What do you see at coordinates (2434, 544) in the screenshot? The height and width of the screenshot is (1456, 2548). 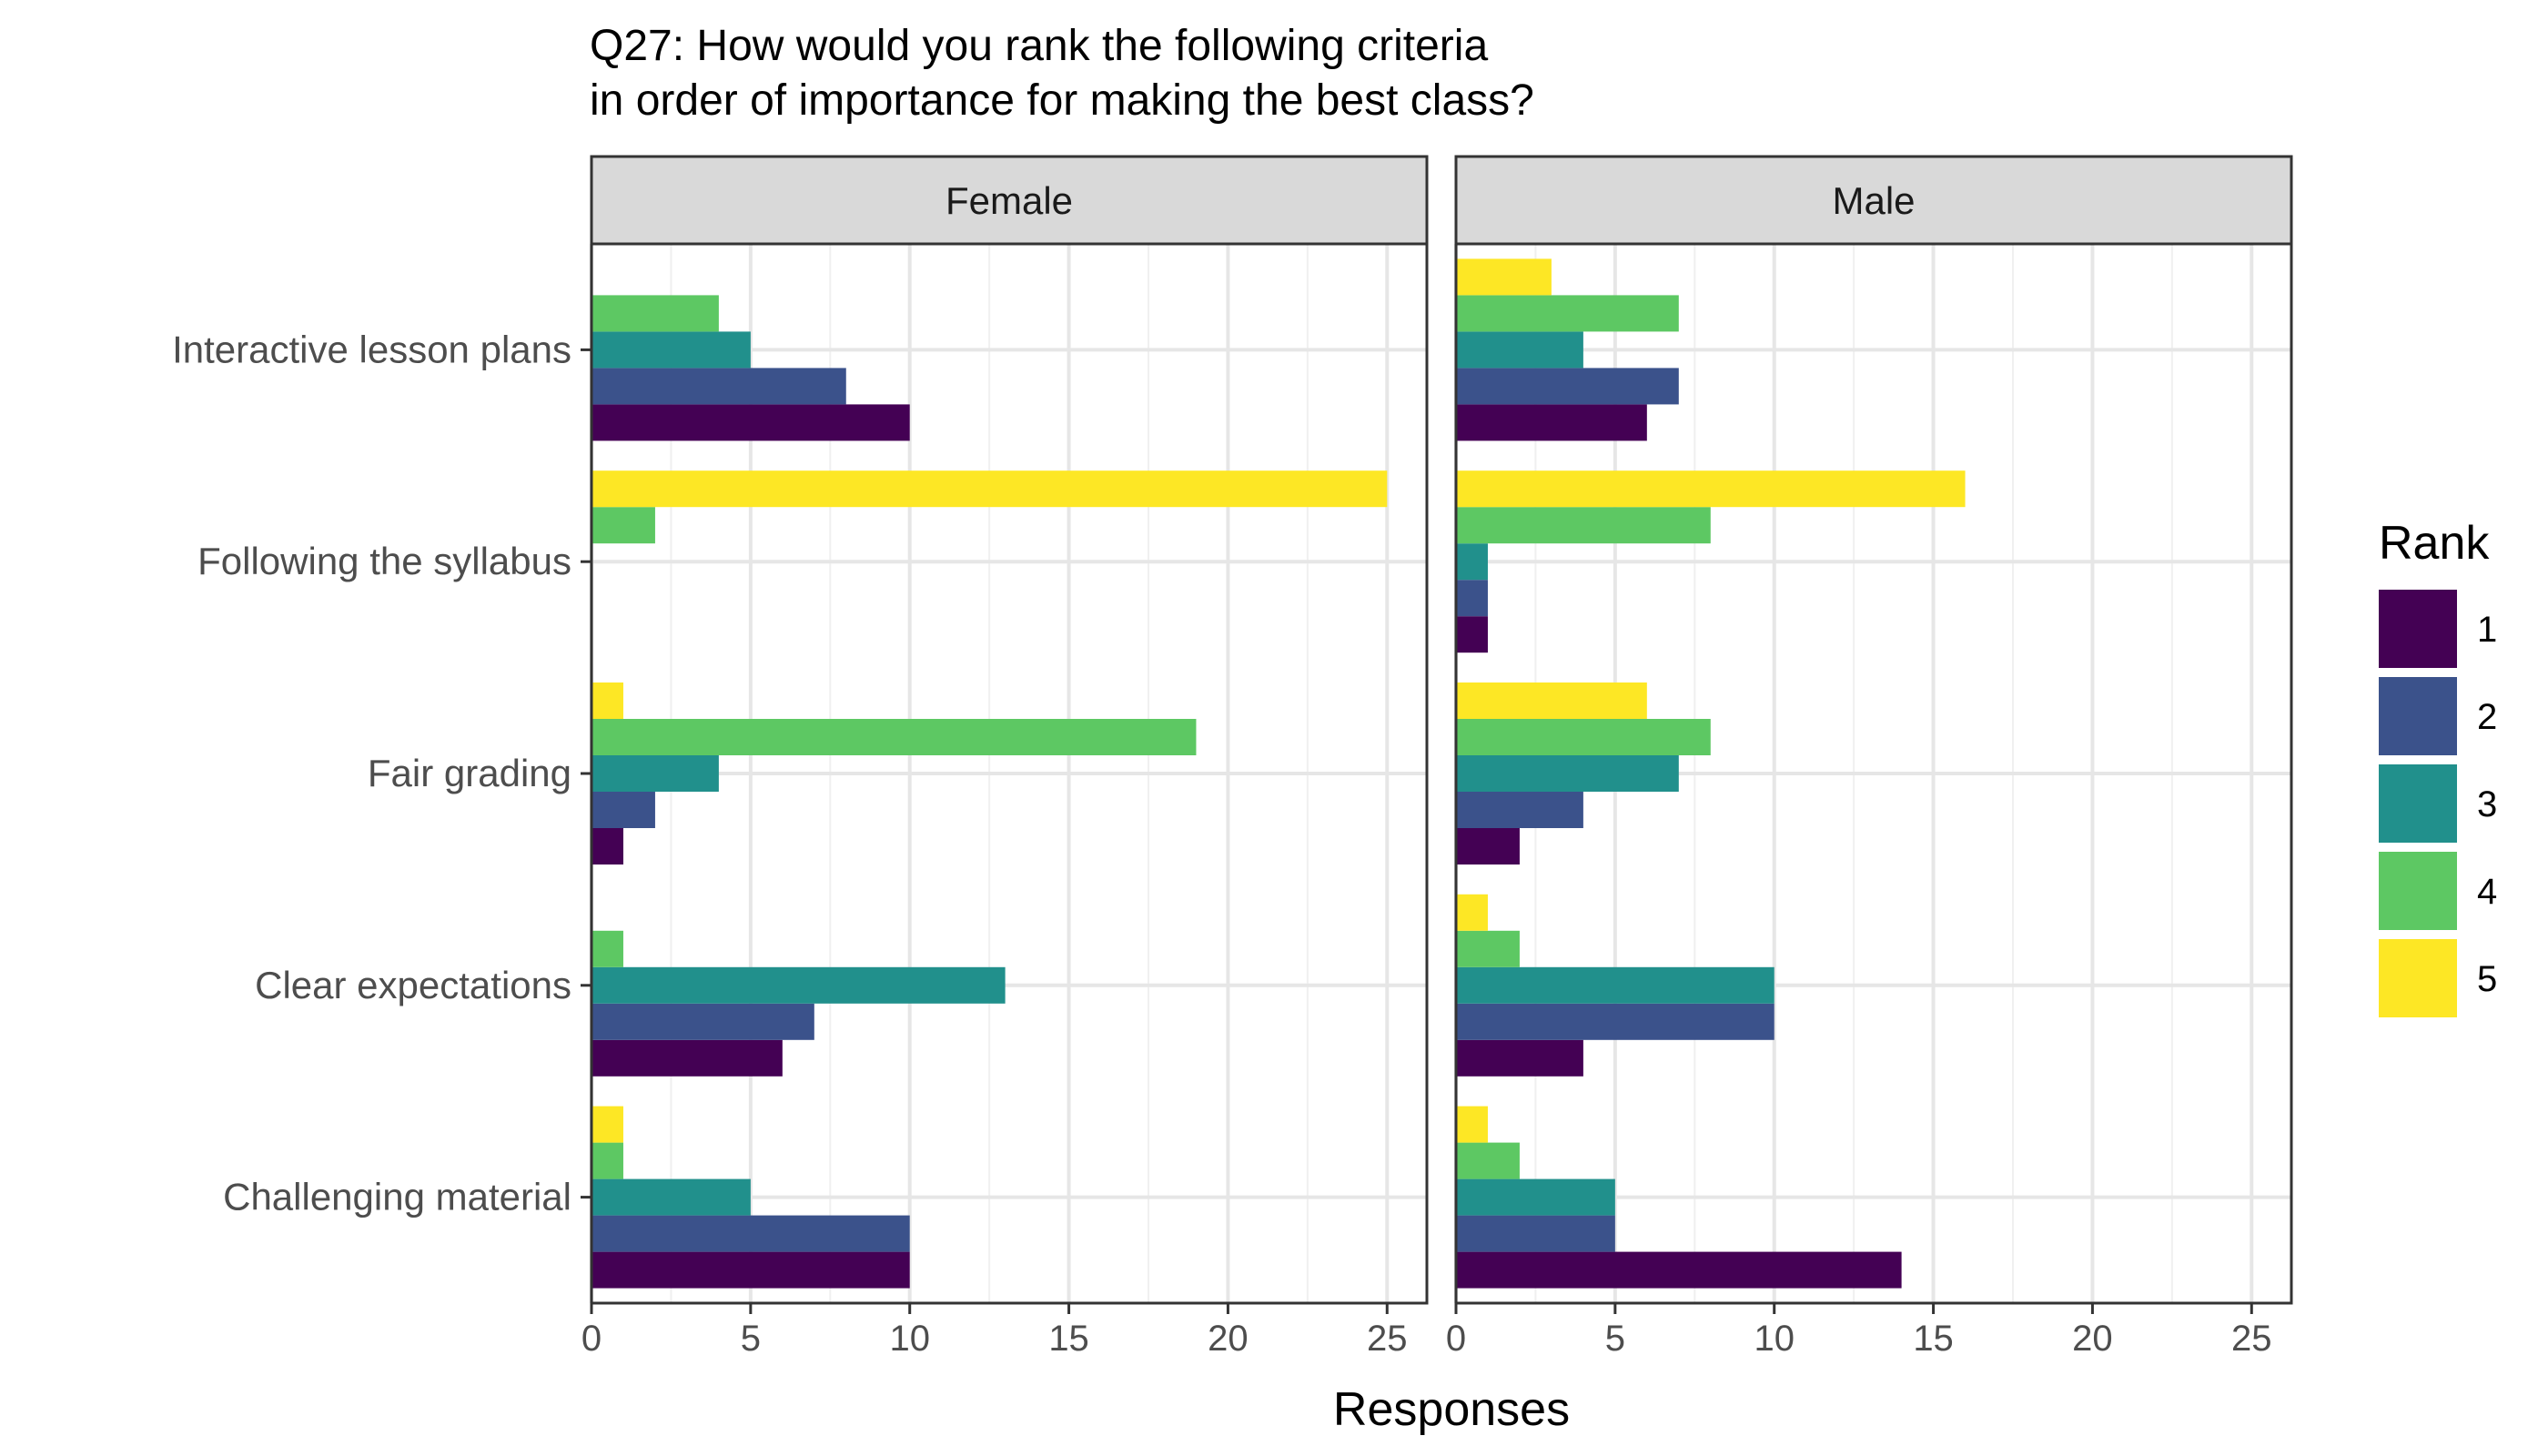 I see `legend-title: Rank` at bounding box center [2434, 544].